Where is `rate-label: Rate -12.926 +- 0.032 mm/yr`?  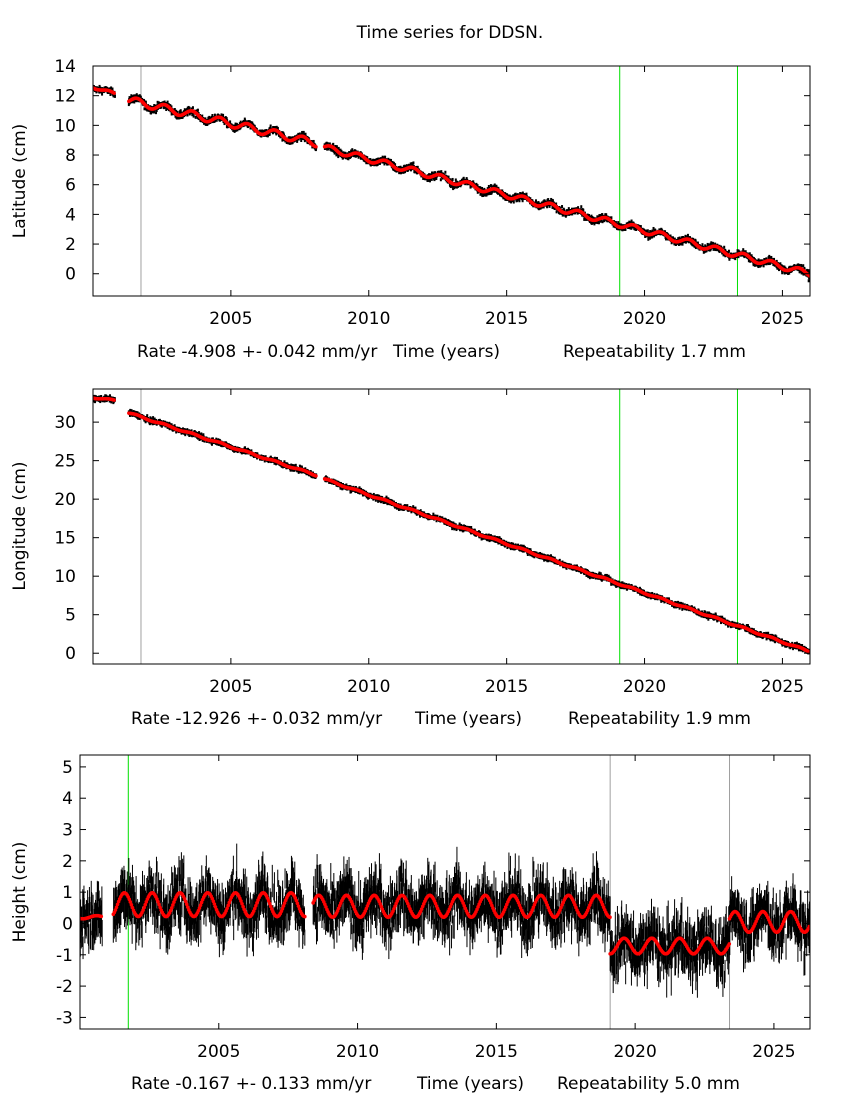 rate-label: Rate -12.926 +- 0.032 mm/yr is located at coordinates (256, 719).